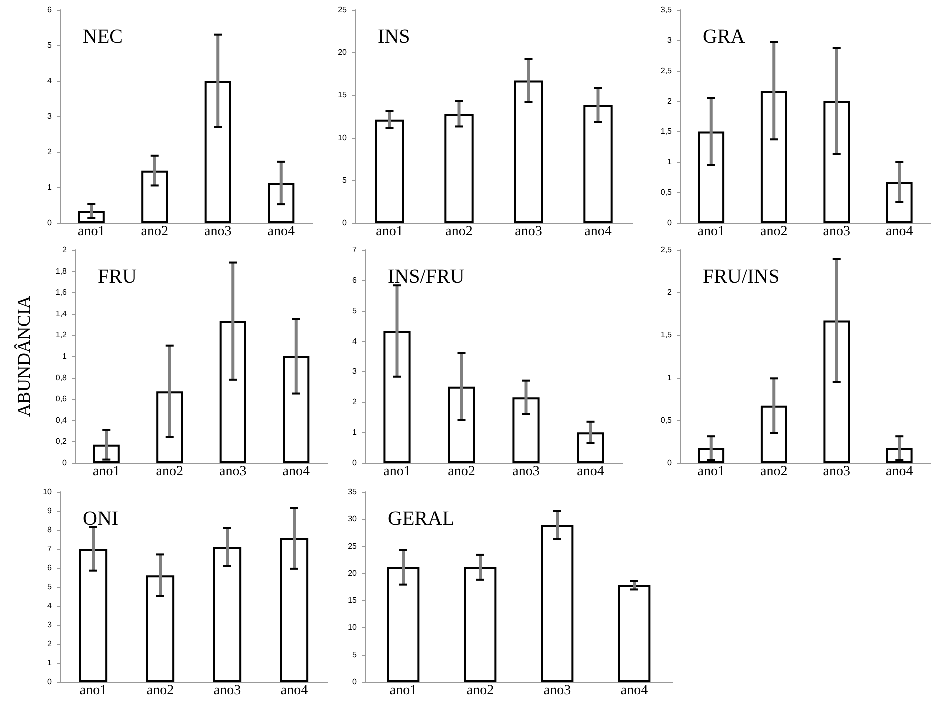 Image resolution: width=943 pixels, height=704 pixels. Describe the element at coordinates (666, 10) in the screenshot. I see `y-tick-label: 3,5` at that location.